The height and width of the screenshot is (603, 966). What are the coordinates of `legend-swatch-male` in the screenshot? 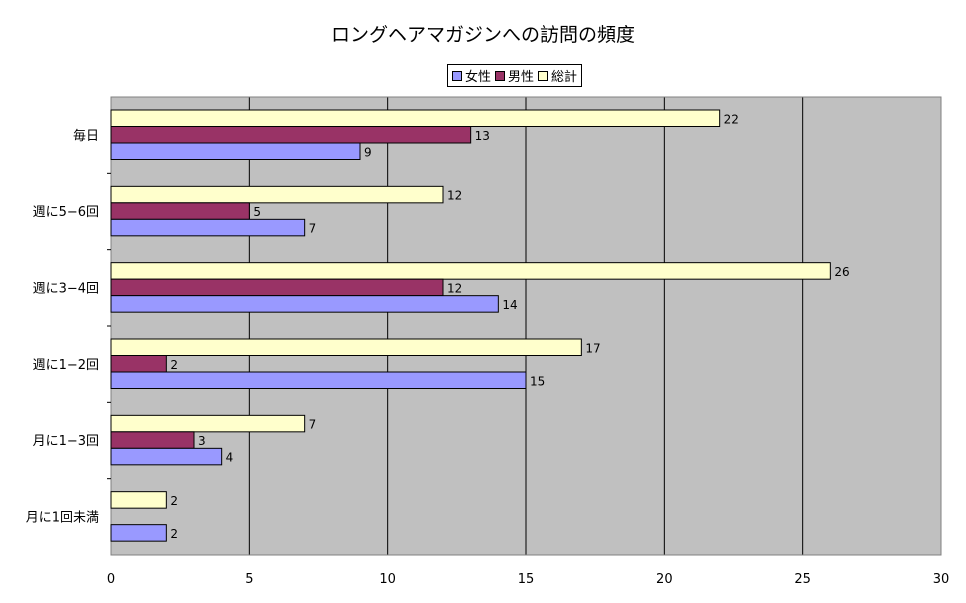 It's located at (500, 75).